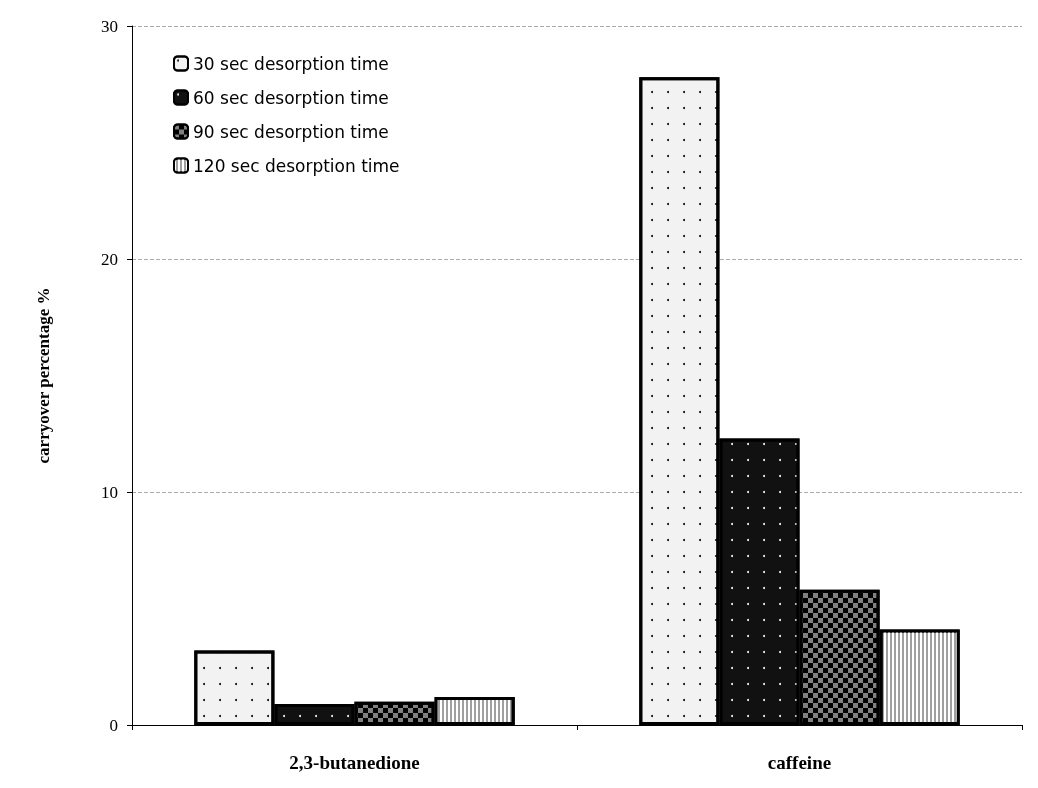  I want to click on x-tick-label: 2,3-butanedione, so click(354, 762).